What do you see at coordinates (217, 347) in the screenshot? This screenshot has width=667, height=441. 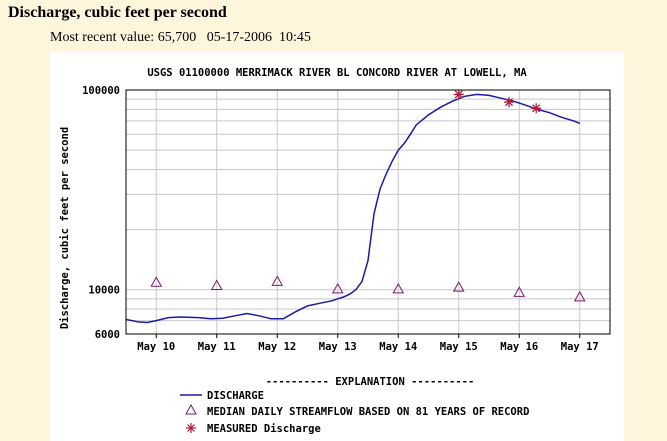 I see `x-tick-label: May 11` at bounding box center [217, 347].